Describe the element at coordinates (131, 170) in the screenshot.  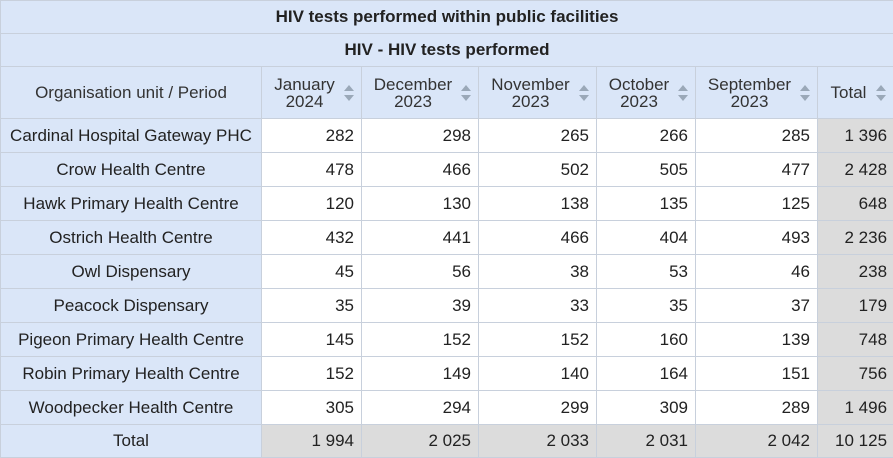
I see `org-unit-label: Crow Health Centre` at that location.